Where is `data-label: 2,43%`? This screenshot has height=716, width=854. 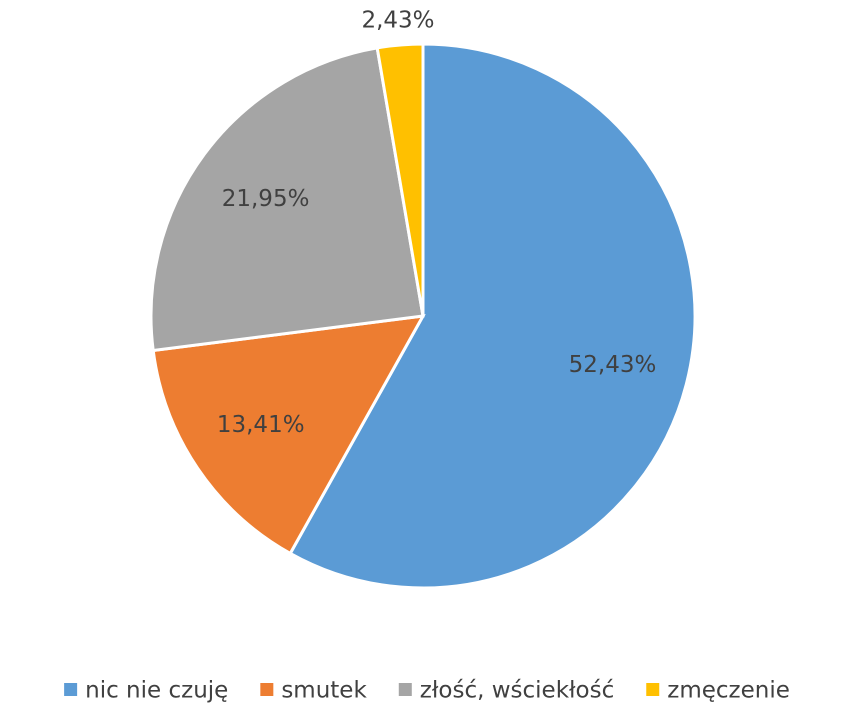 data-label: 2,43% is located at coordinates (397, 21).